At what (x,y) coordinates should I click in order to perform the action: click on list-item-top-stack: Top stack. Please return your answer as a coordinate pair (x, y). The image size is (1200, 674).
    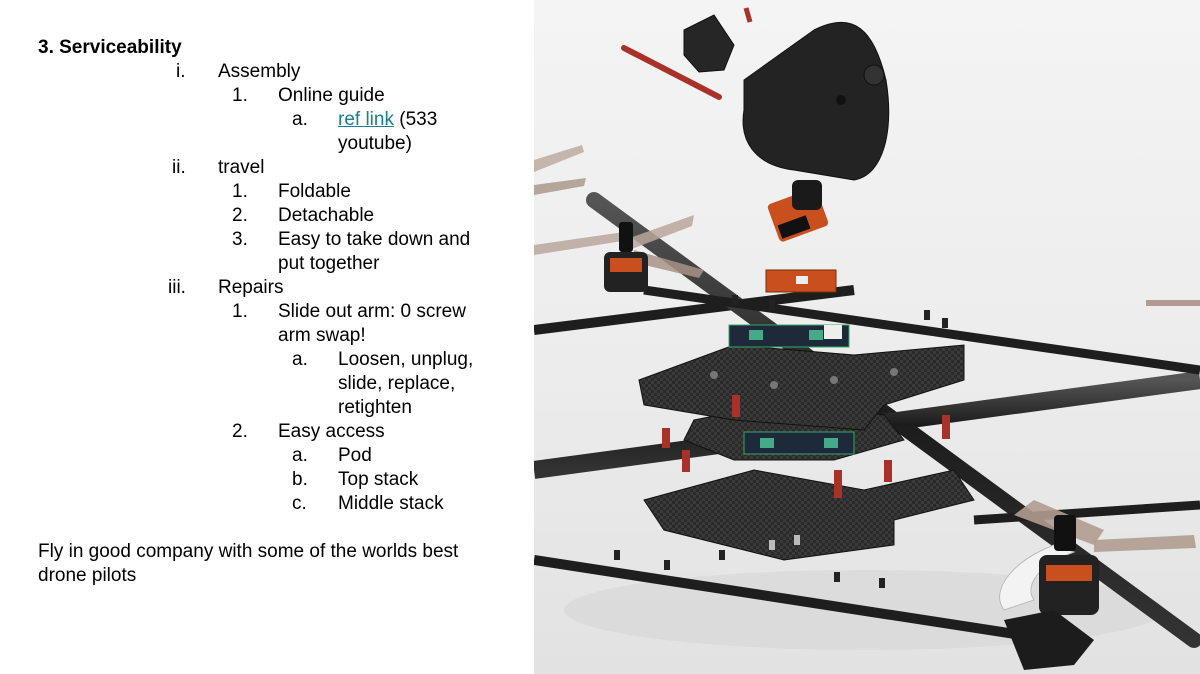
    Looking at the image, I should click on (378, 479).